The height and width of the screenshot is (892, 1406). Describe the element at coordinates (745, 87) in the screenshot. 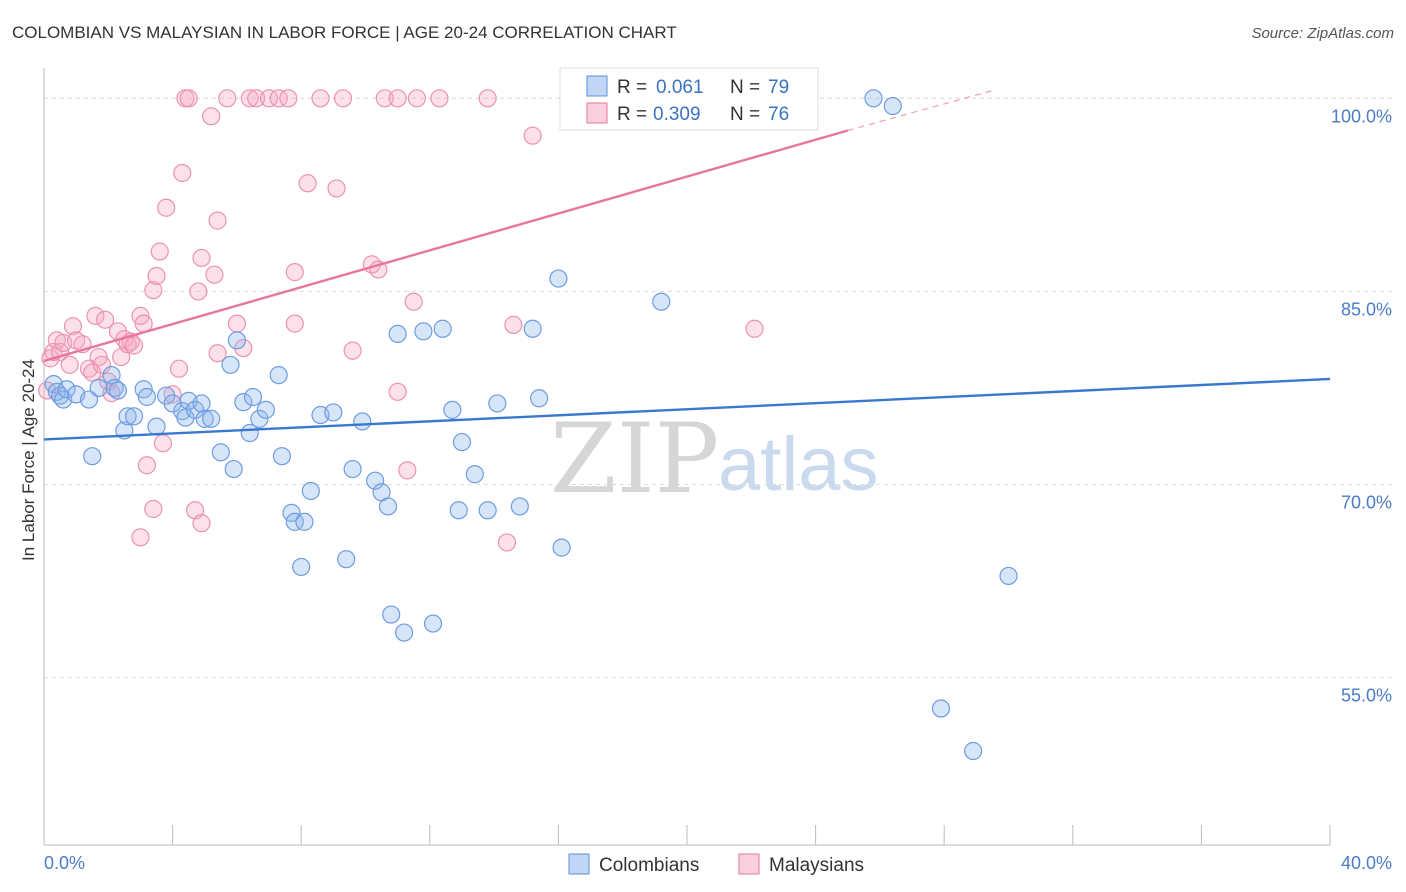

I see `legend-n-label-blue: N =` at that location.